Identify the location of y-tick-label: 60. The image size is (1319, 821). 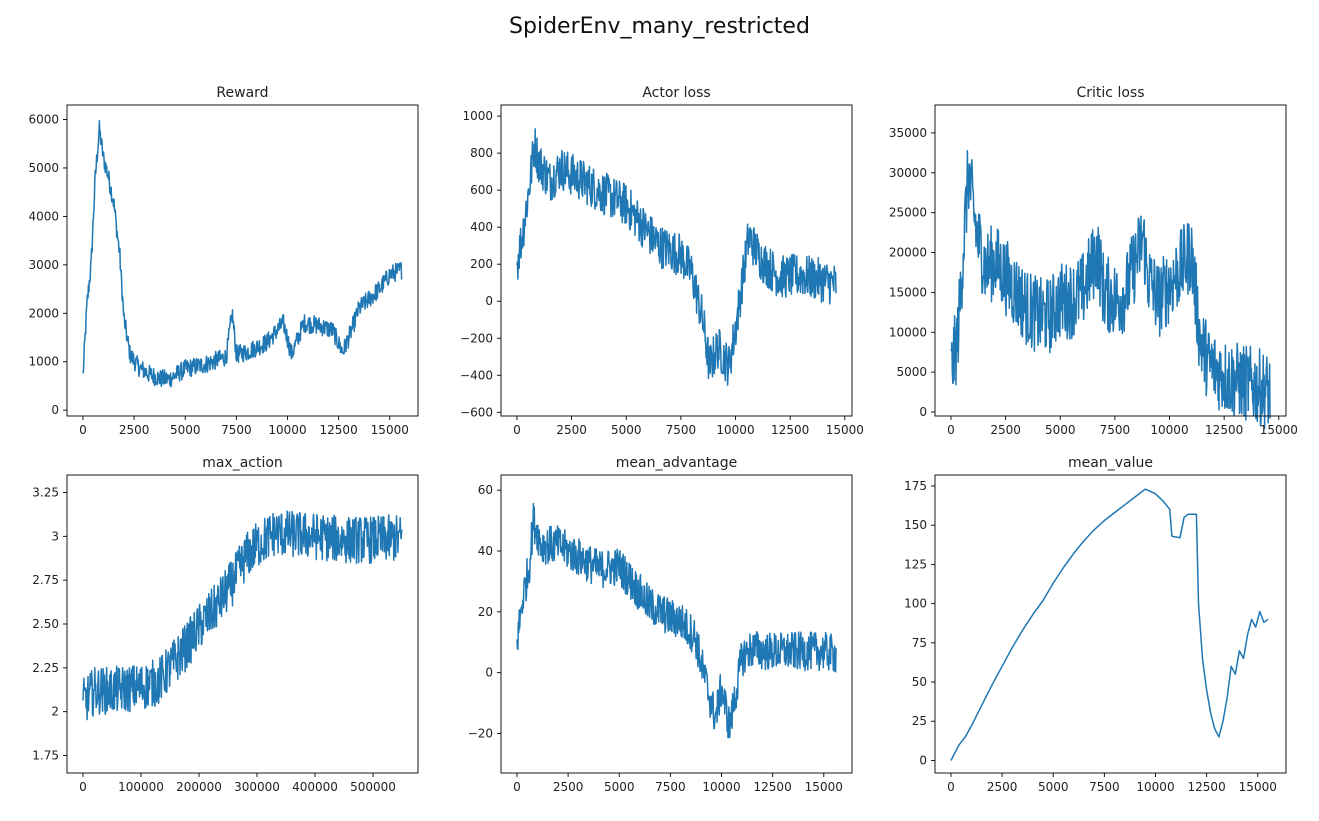
(485, 490).